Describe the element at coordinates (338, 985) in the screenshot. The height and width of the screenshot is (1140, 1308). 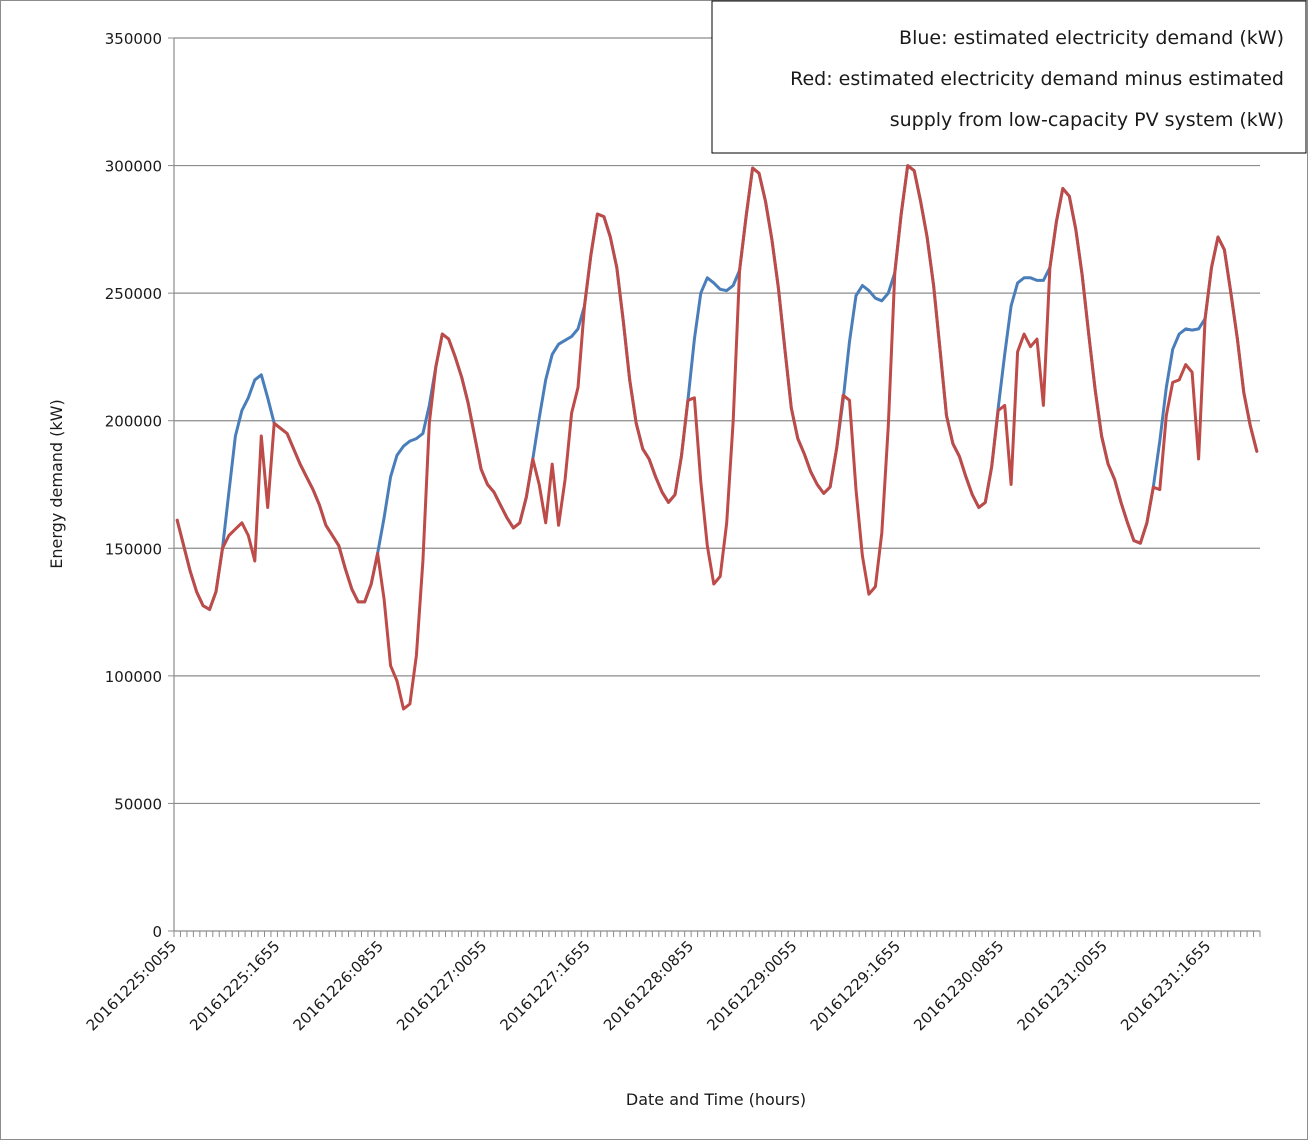
I see `x-tick-label: 20161226:0855` at that location.